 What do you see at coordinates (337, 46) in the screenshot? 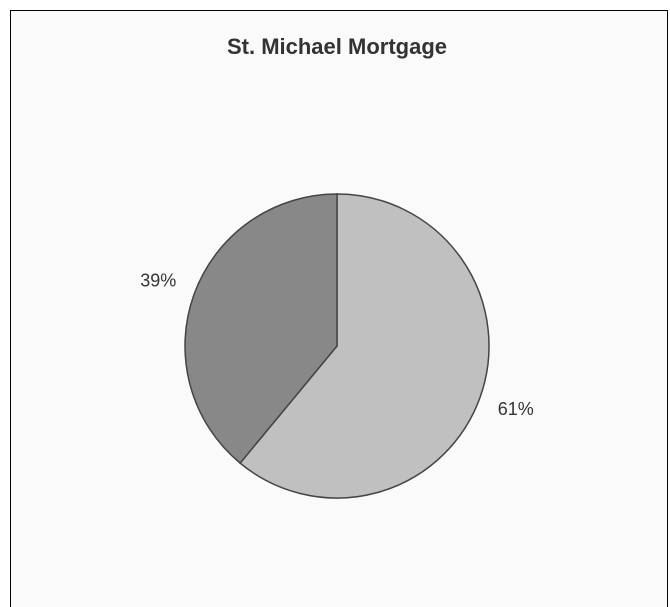
I see `chart-title: St. Michael Mortgage` at bounding box center [337, 46].